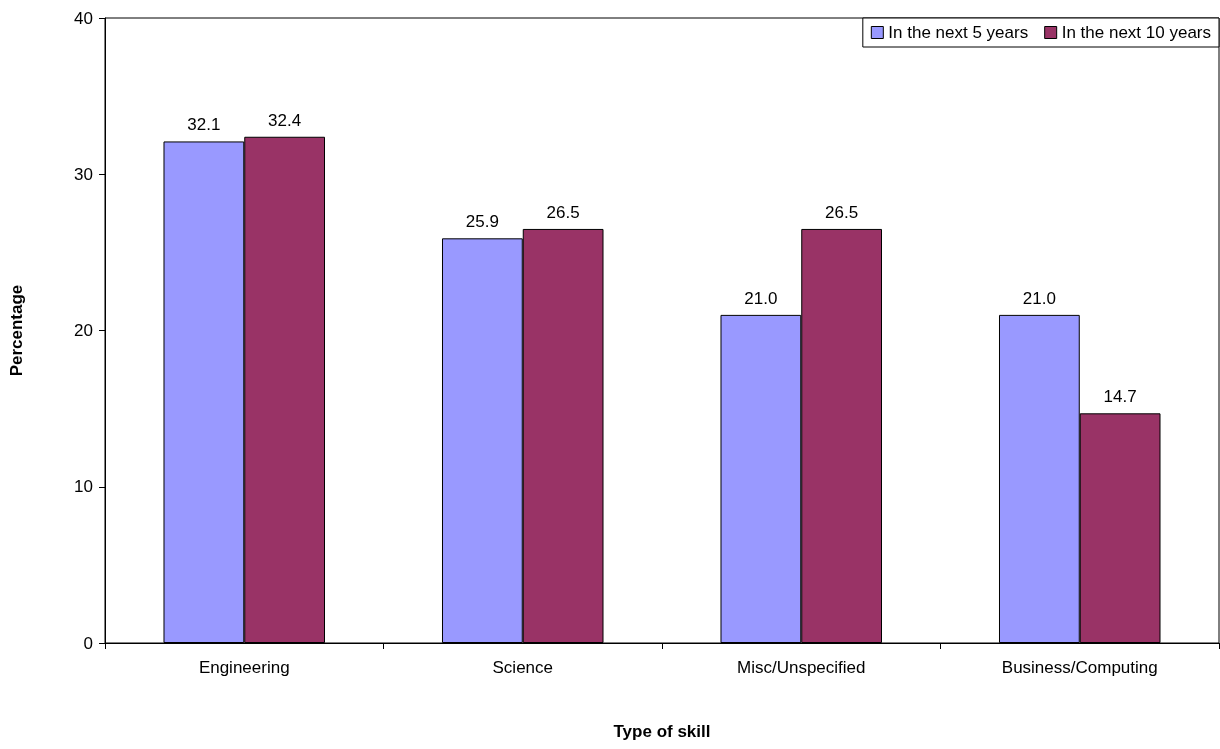  Describe the element at coordinates (204, 125) in the screenshot. I see `data-label: 32.1` at that location.